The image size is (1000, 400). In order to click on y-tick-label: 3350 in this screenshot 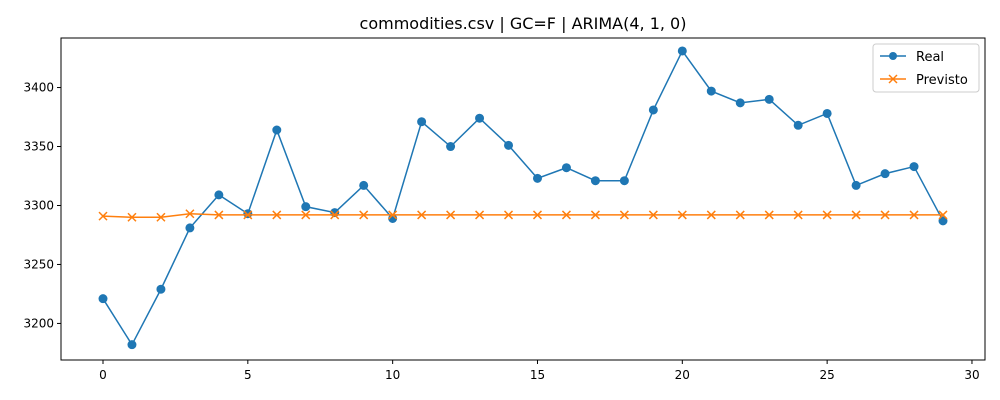, I will do `click(38, 147)`.